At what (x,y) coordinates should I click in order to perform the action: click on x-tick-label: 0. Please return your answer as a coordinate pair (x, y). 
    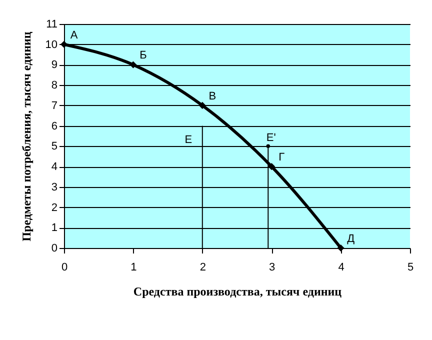
    Looking at the image, I should click on (64, 268).